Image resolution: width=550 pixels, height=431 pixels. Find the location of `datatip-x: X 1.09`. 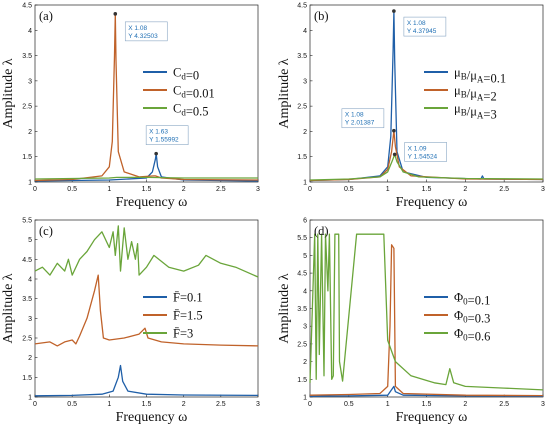

datatip-x: X 1.09 is located at coordinates (417, 148).